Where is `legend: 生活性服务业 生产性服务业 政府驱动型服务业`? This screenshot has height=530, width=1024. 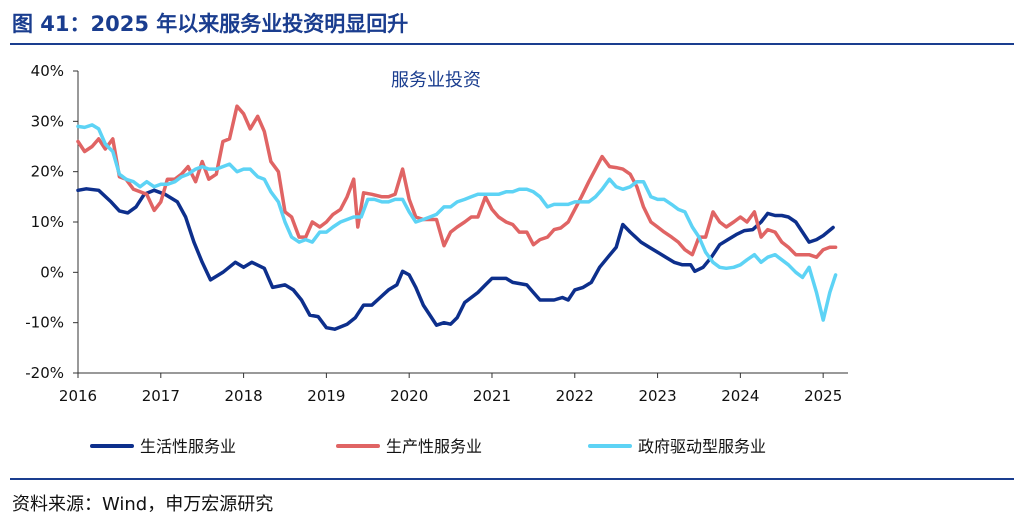 legend: 生活性服务业 生产性服务业 政府驱动型服务业 is located at coordinates (428, 446).